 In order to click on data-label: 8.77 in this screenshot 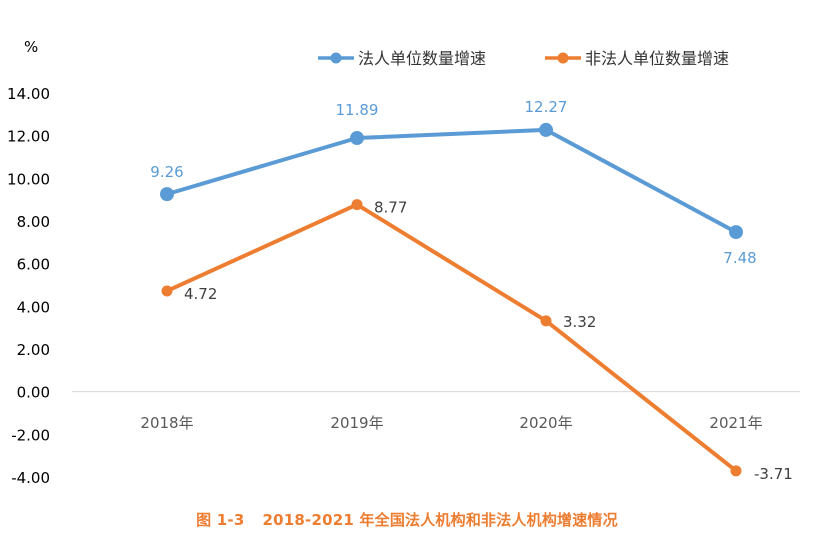, I will do `click(390, 208)`.